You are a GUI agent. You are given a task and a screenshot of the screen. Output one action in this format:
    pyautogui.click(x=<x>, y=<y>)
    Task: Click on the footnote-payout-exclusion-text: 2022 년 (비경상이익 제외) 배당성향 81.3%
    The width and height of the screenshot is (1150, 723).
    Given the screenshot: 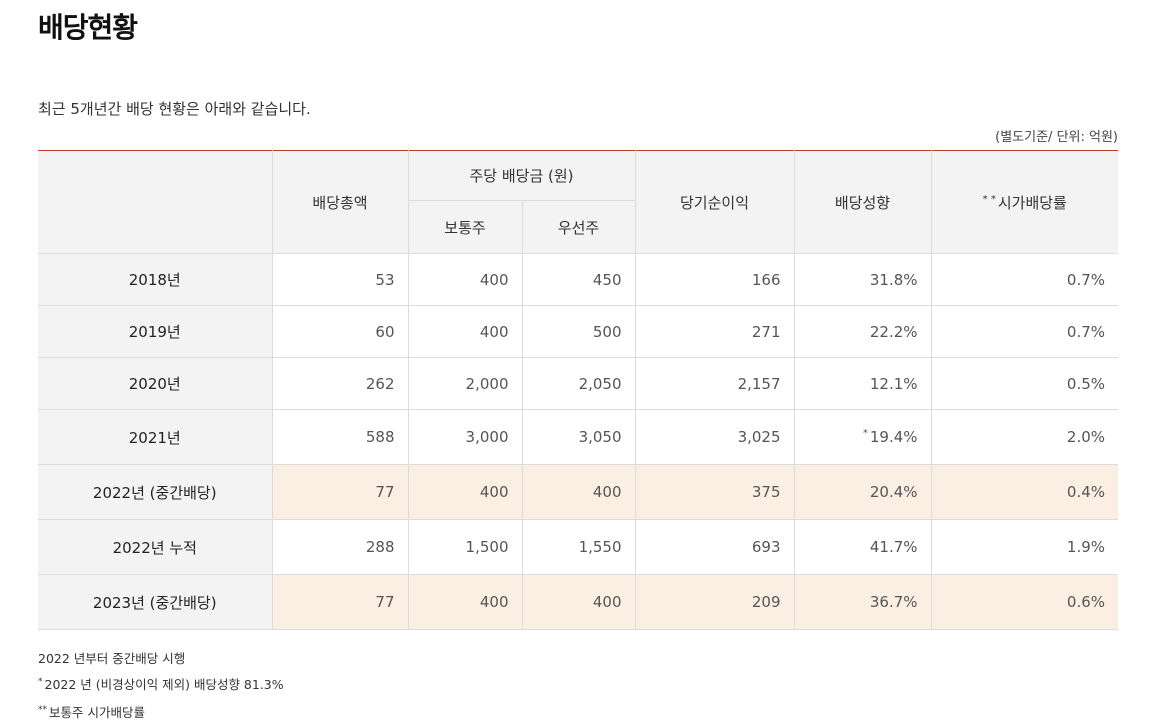 What is the action you would take?
    pyautogui.click(x=164, y=684)
    